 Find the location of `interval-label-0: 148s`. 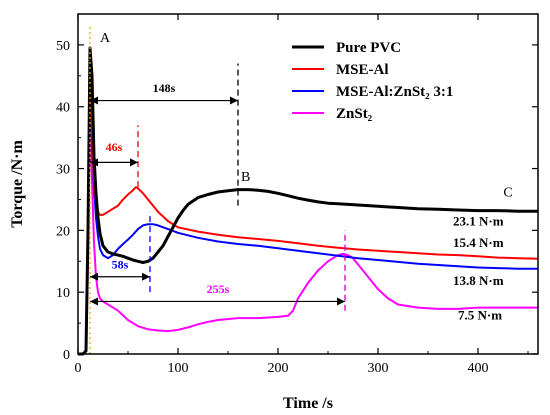

interval-label-0: 148s is located at coordinates (164, 88).